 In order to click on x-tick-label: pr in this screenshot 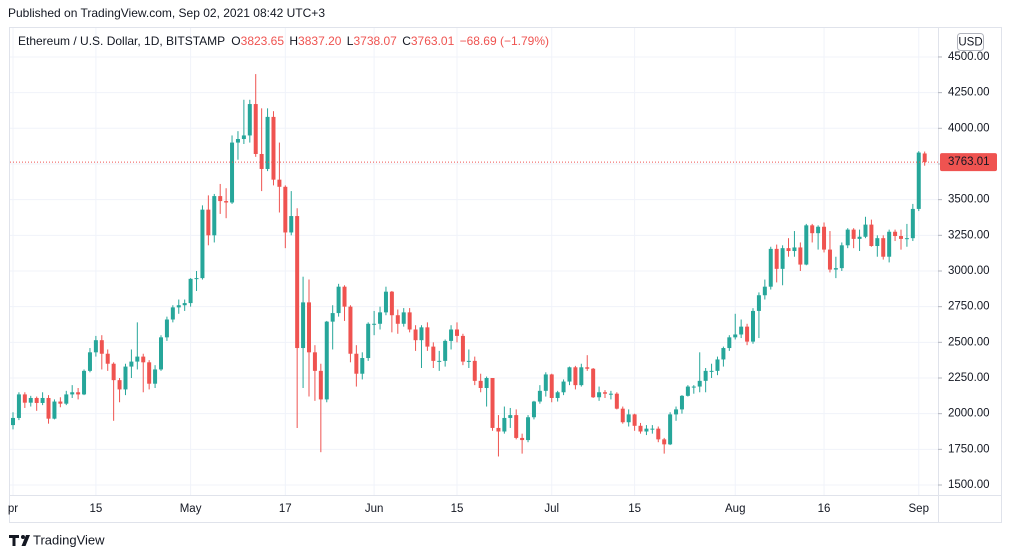, I will do `click(13, 509)`.